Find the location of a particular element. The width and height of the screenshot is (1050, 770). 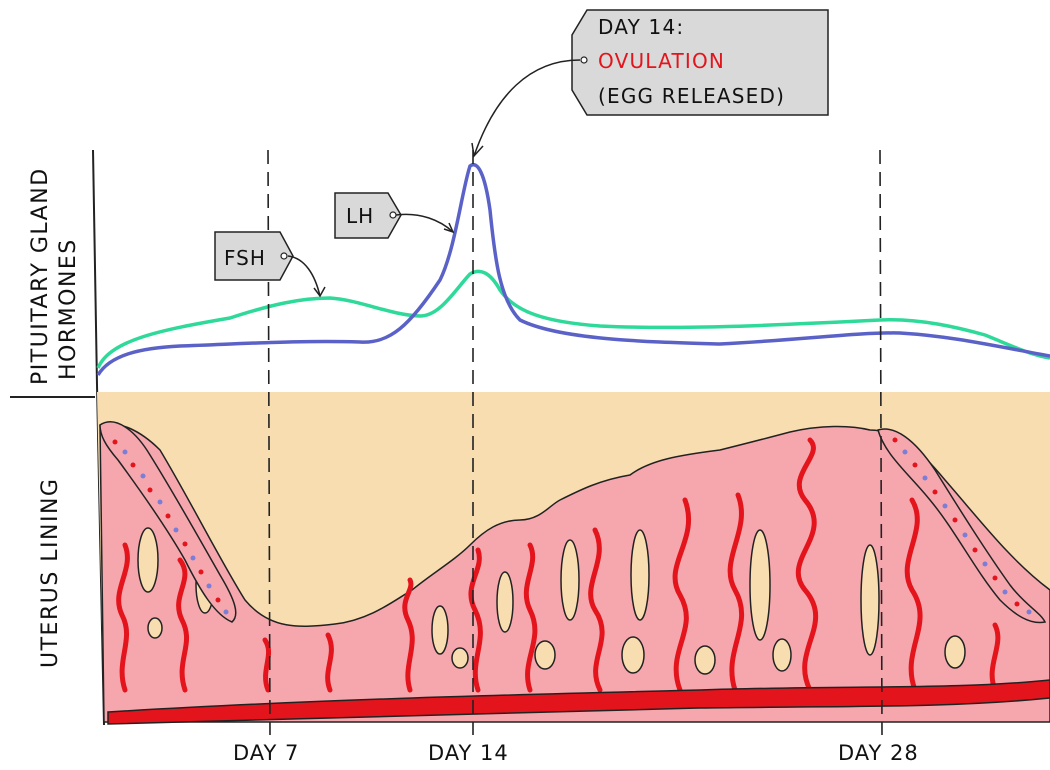

fsh-pointer-arrow is located at coordinates (304, 276).